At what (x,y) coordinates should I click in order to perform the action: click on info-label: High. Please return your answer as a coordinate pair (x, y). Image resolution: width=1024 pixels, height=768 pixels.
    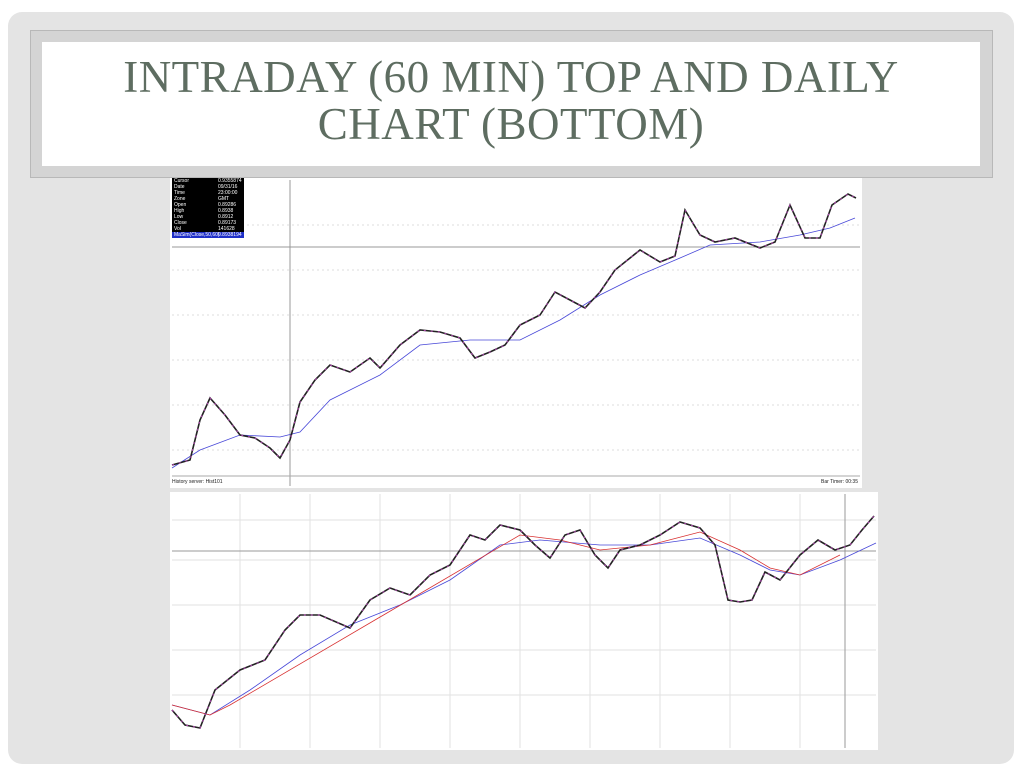
    Looking at the image, I should click on (179, 211).